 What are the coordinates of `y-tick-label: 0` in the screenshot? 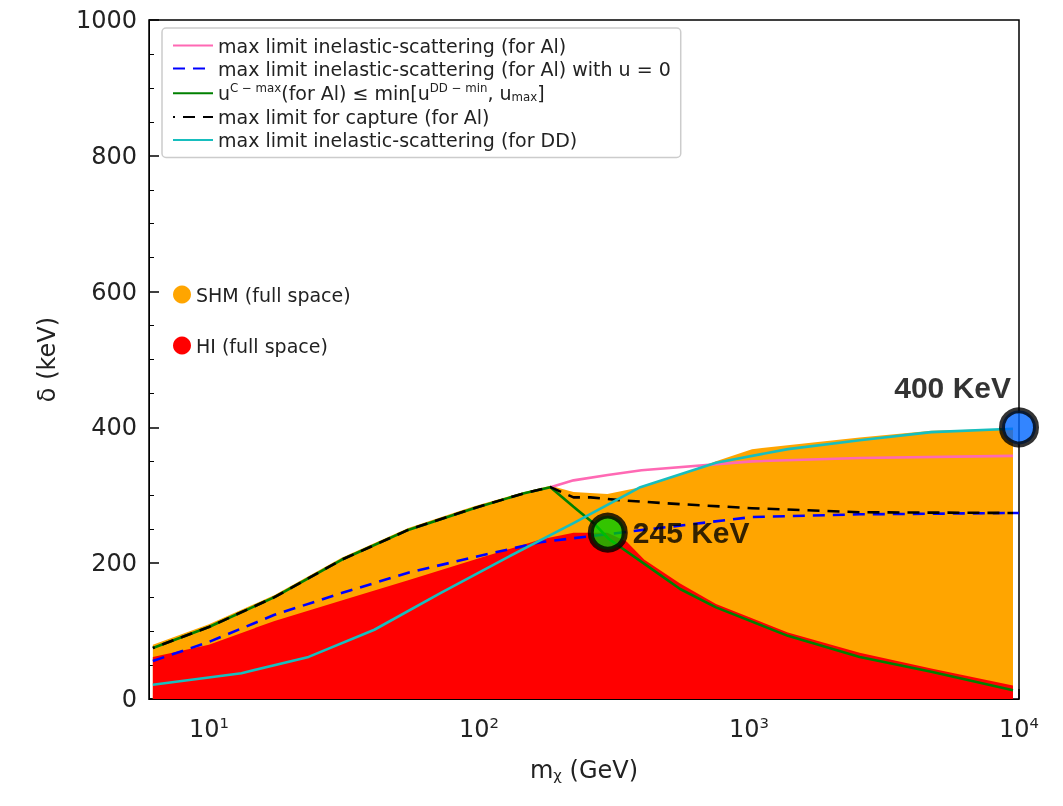 It's located at (129, 699).